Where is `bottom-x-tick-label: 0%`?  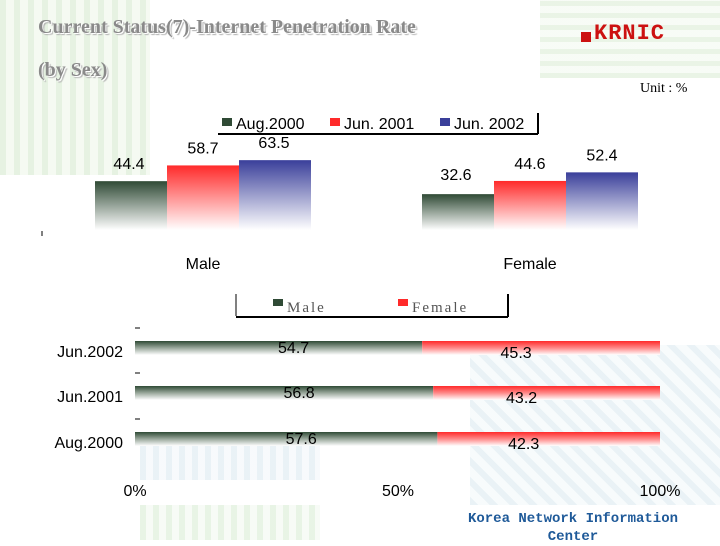
bottom-x-tick-label: 0% is located at coordinates (134, 491).